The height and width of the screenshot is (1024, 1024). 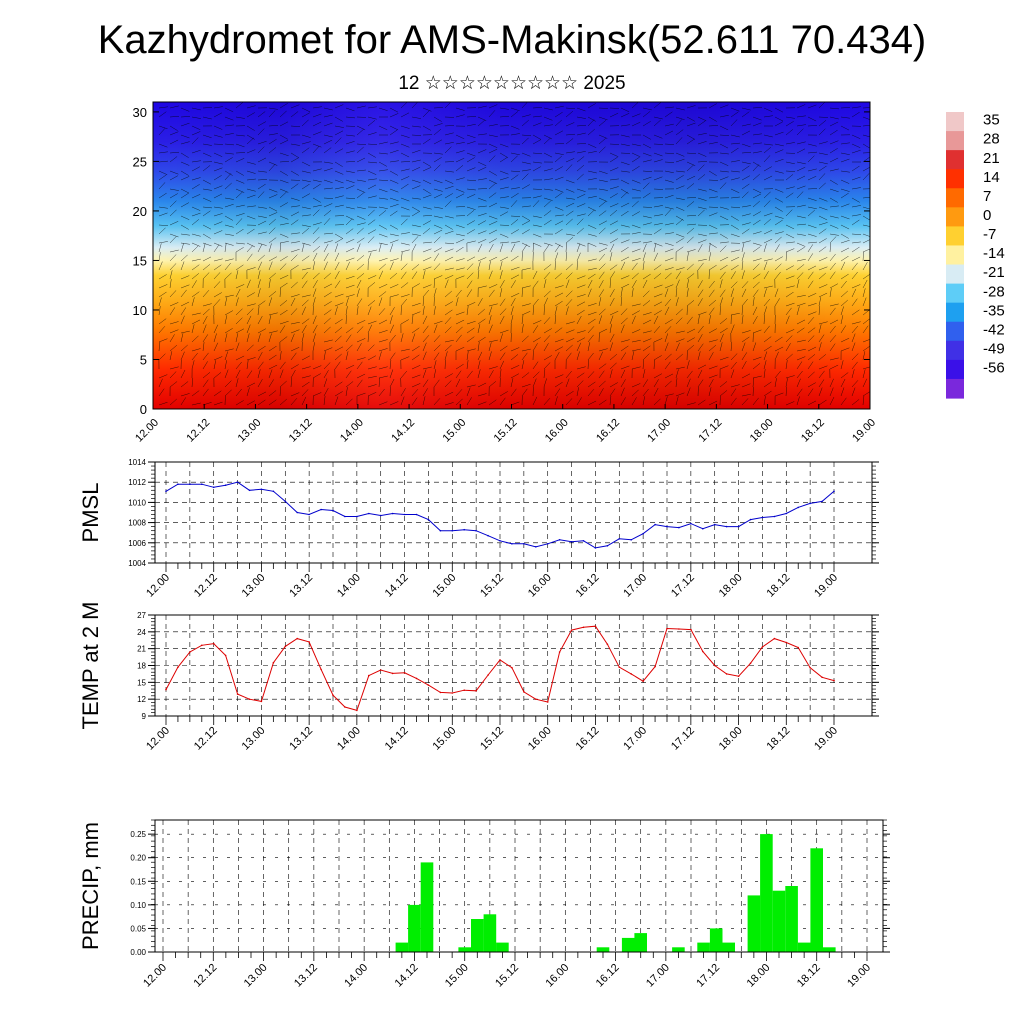 What do you see at coordinates (352, 431) in the screenshot?
I see `x-tick-label: 14.00` at bounding box center [352, 431].